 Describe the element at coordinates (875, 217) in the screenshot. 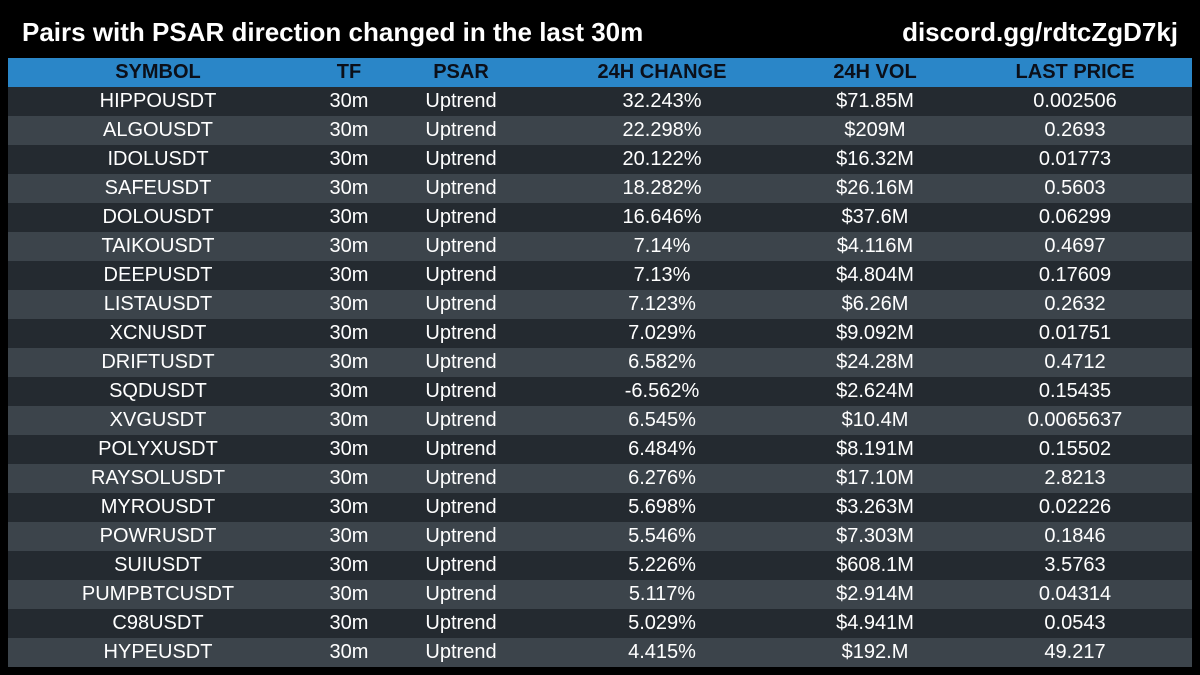

I see `cell-24h-vol: $37.6M` at that location.